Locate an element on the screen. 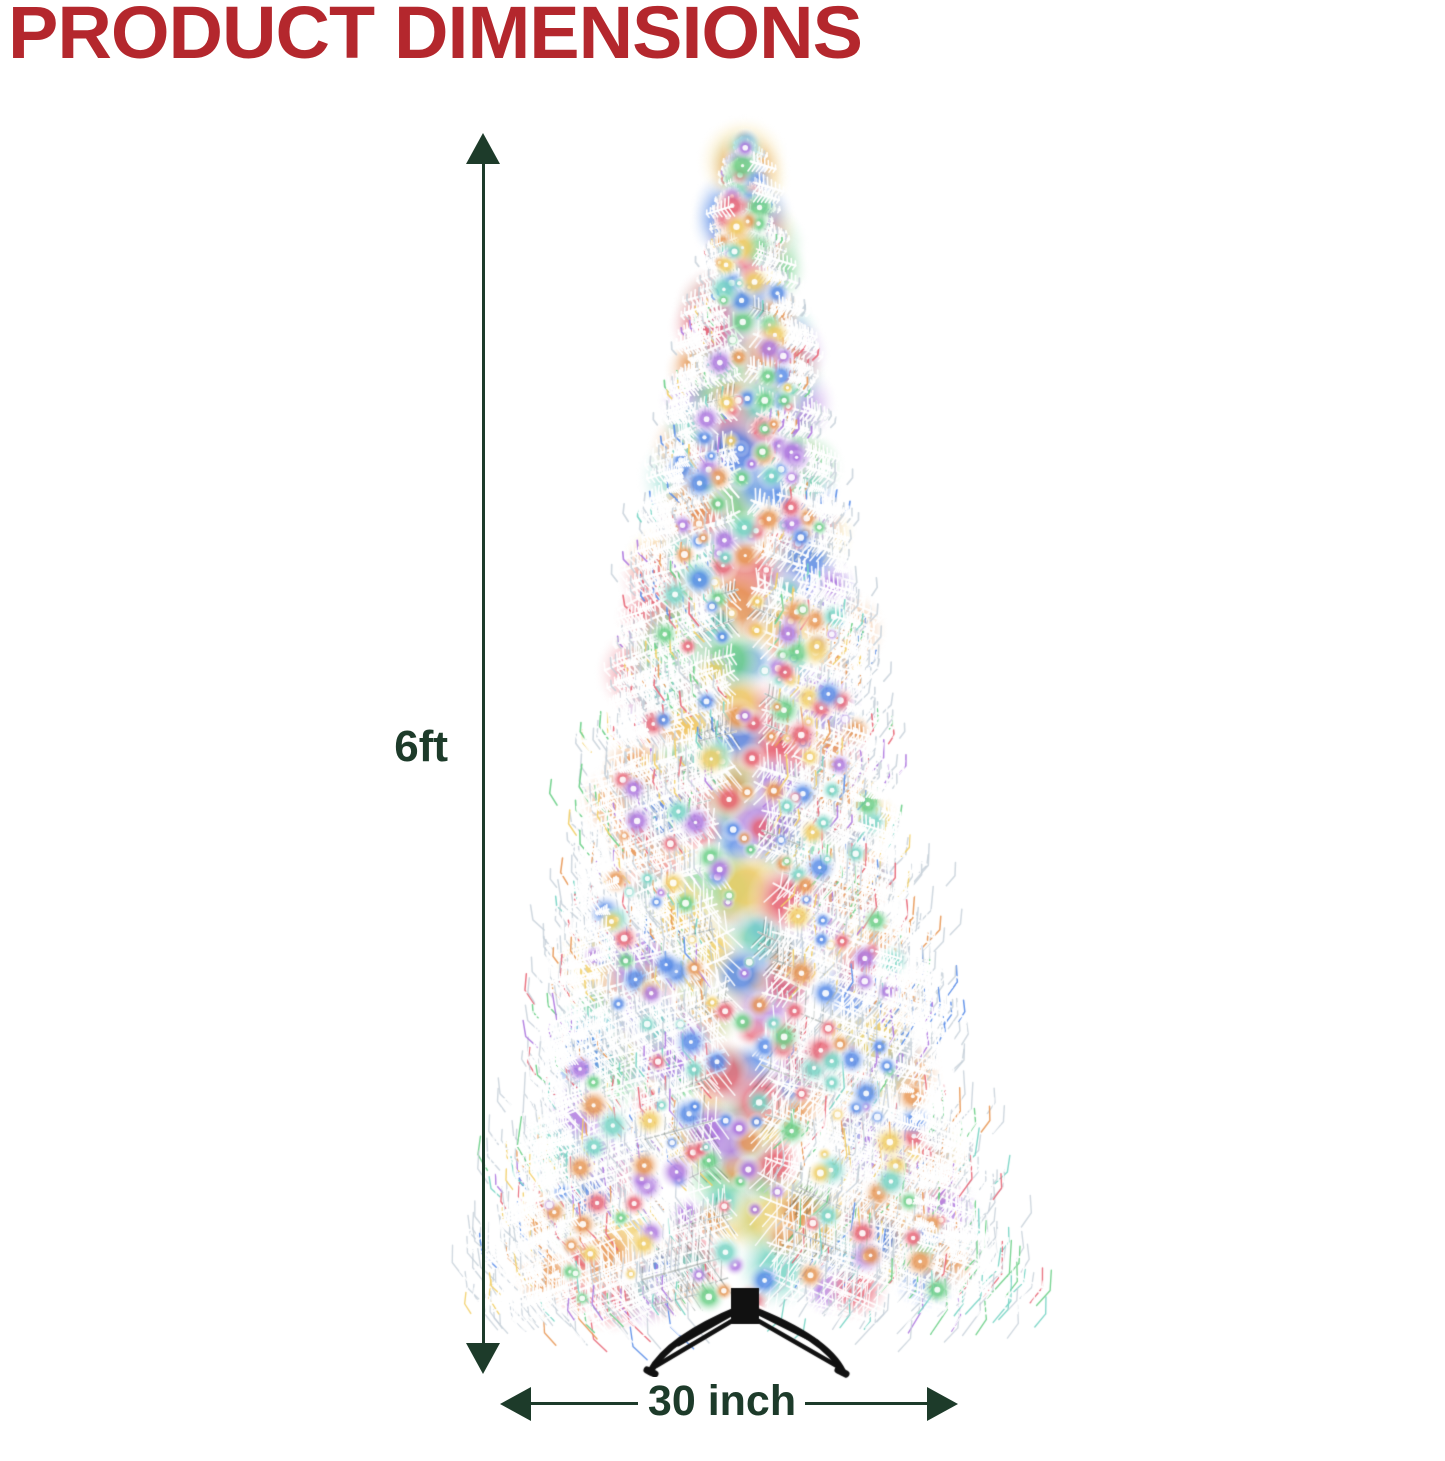 This screenshot has height=1461, width=1445. height-label: 6ft is located at coordinates (421, 746).